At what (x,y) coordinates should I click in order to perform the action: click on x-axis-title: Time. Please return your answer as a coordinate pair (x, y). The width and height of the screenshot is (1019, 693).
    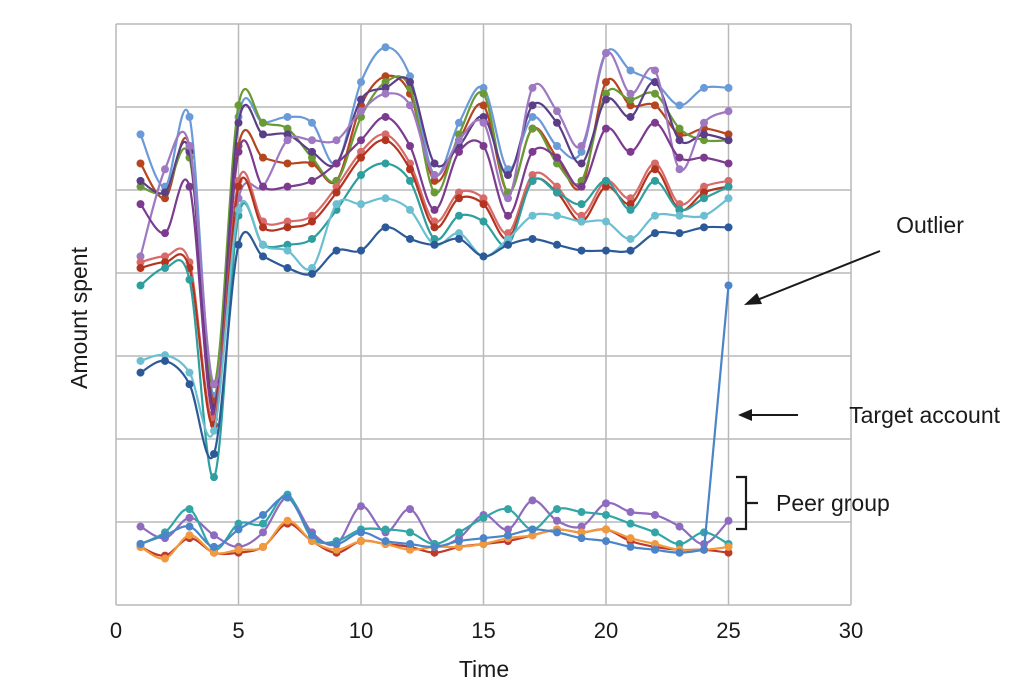
    Looking at the image, I should click on (484, 669).